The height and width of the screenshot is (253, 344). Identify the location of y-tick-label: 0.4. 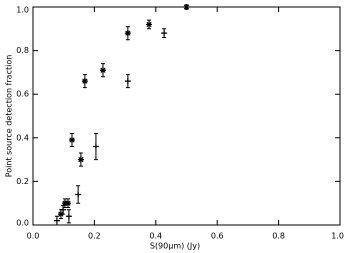
(22, 137).